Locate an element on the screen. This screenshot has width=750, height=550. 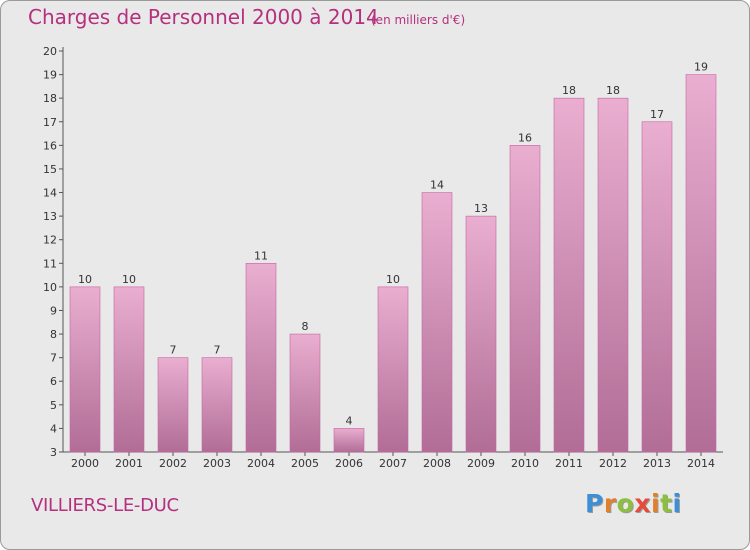
x-tick-label: 2005 is located at coordinates (305, 463).